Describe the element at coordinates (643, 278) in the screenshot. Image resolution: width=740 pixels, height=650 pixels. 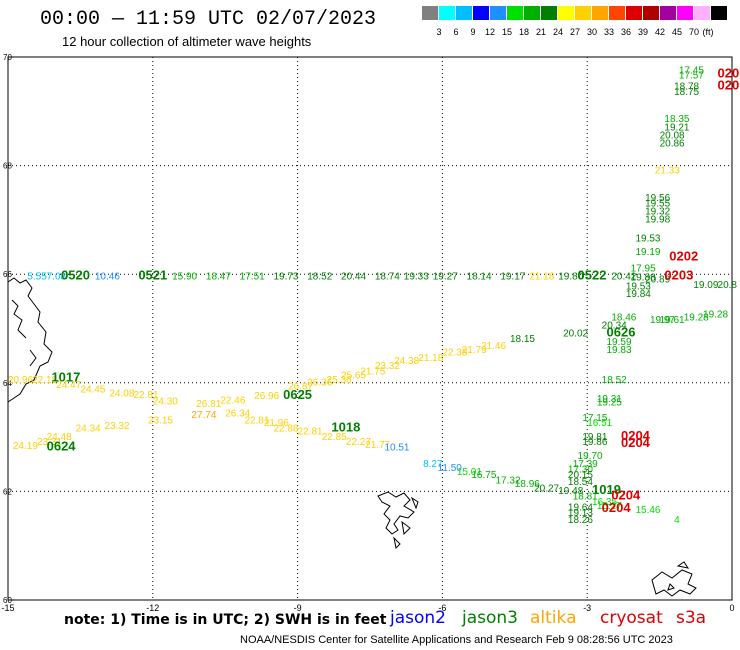
I see `wave-height-label: 19.88` at that location.